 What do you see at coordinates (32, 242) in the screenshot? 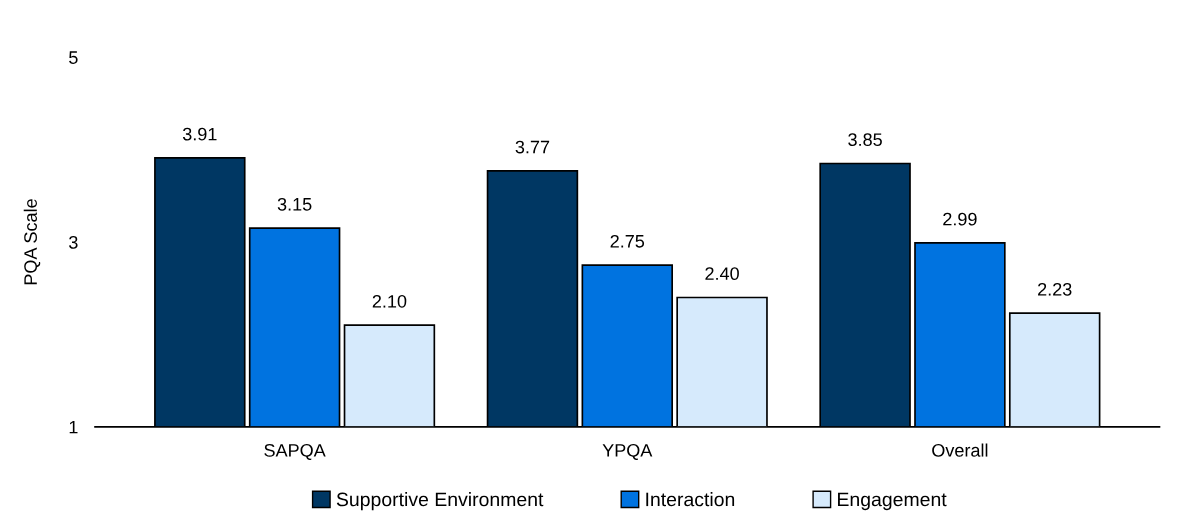
I see `y-axis-title: PQA Scale` at bounding box center [32, 242].